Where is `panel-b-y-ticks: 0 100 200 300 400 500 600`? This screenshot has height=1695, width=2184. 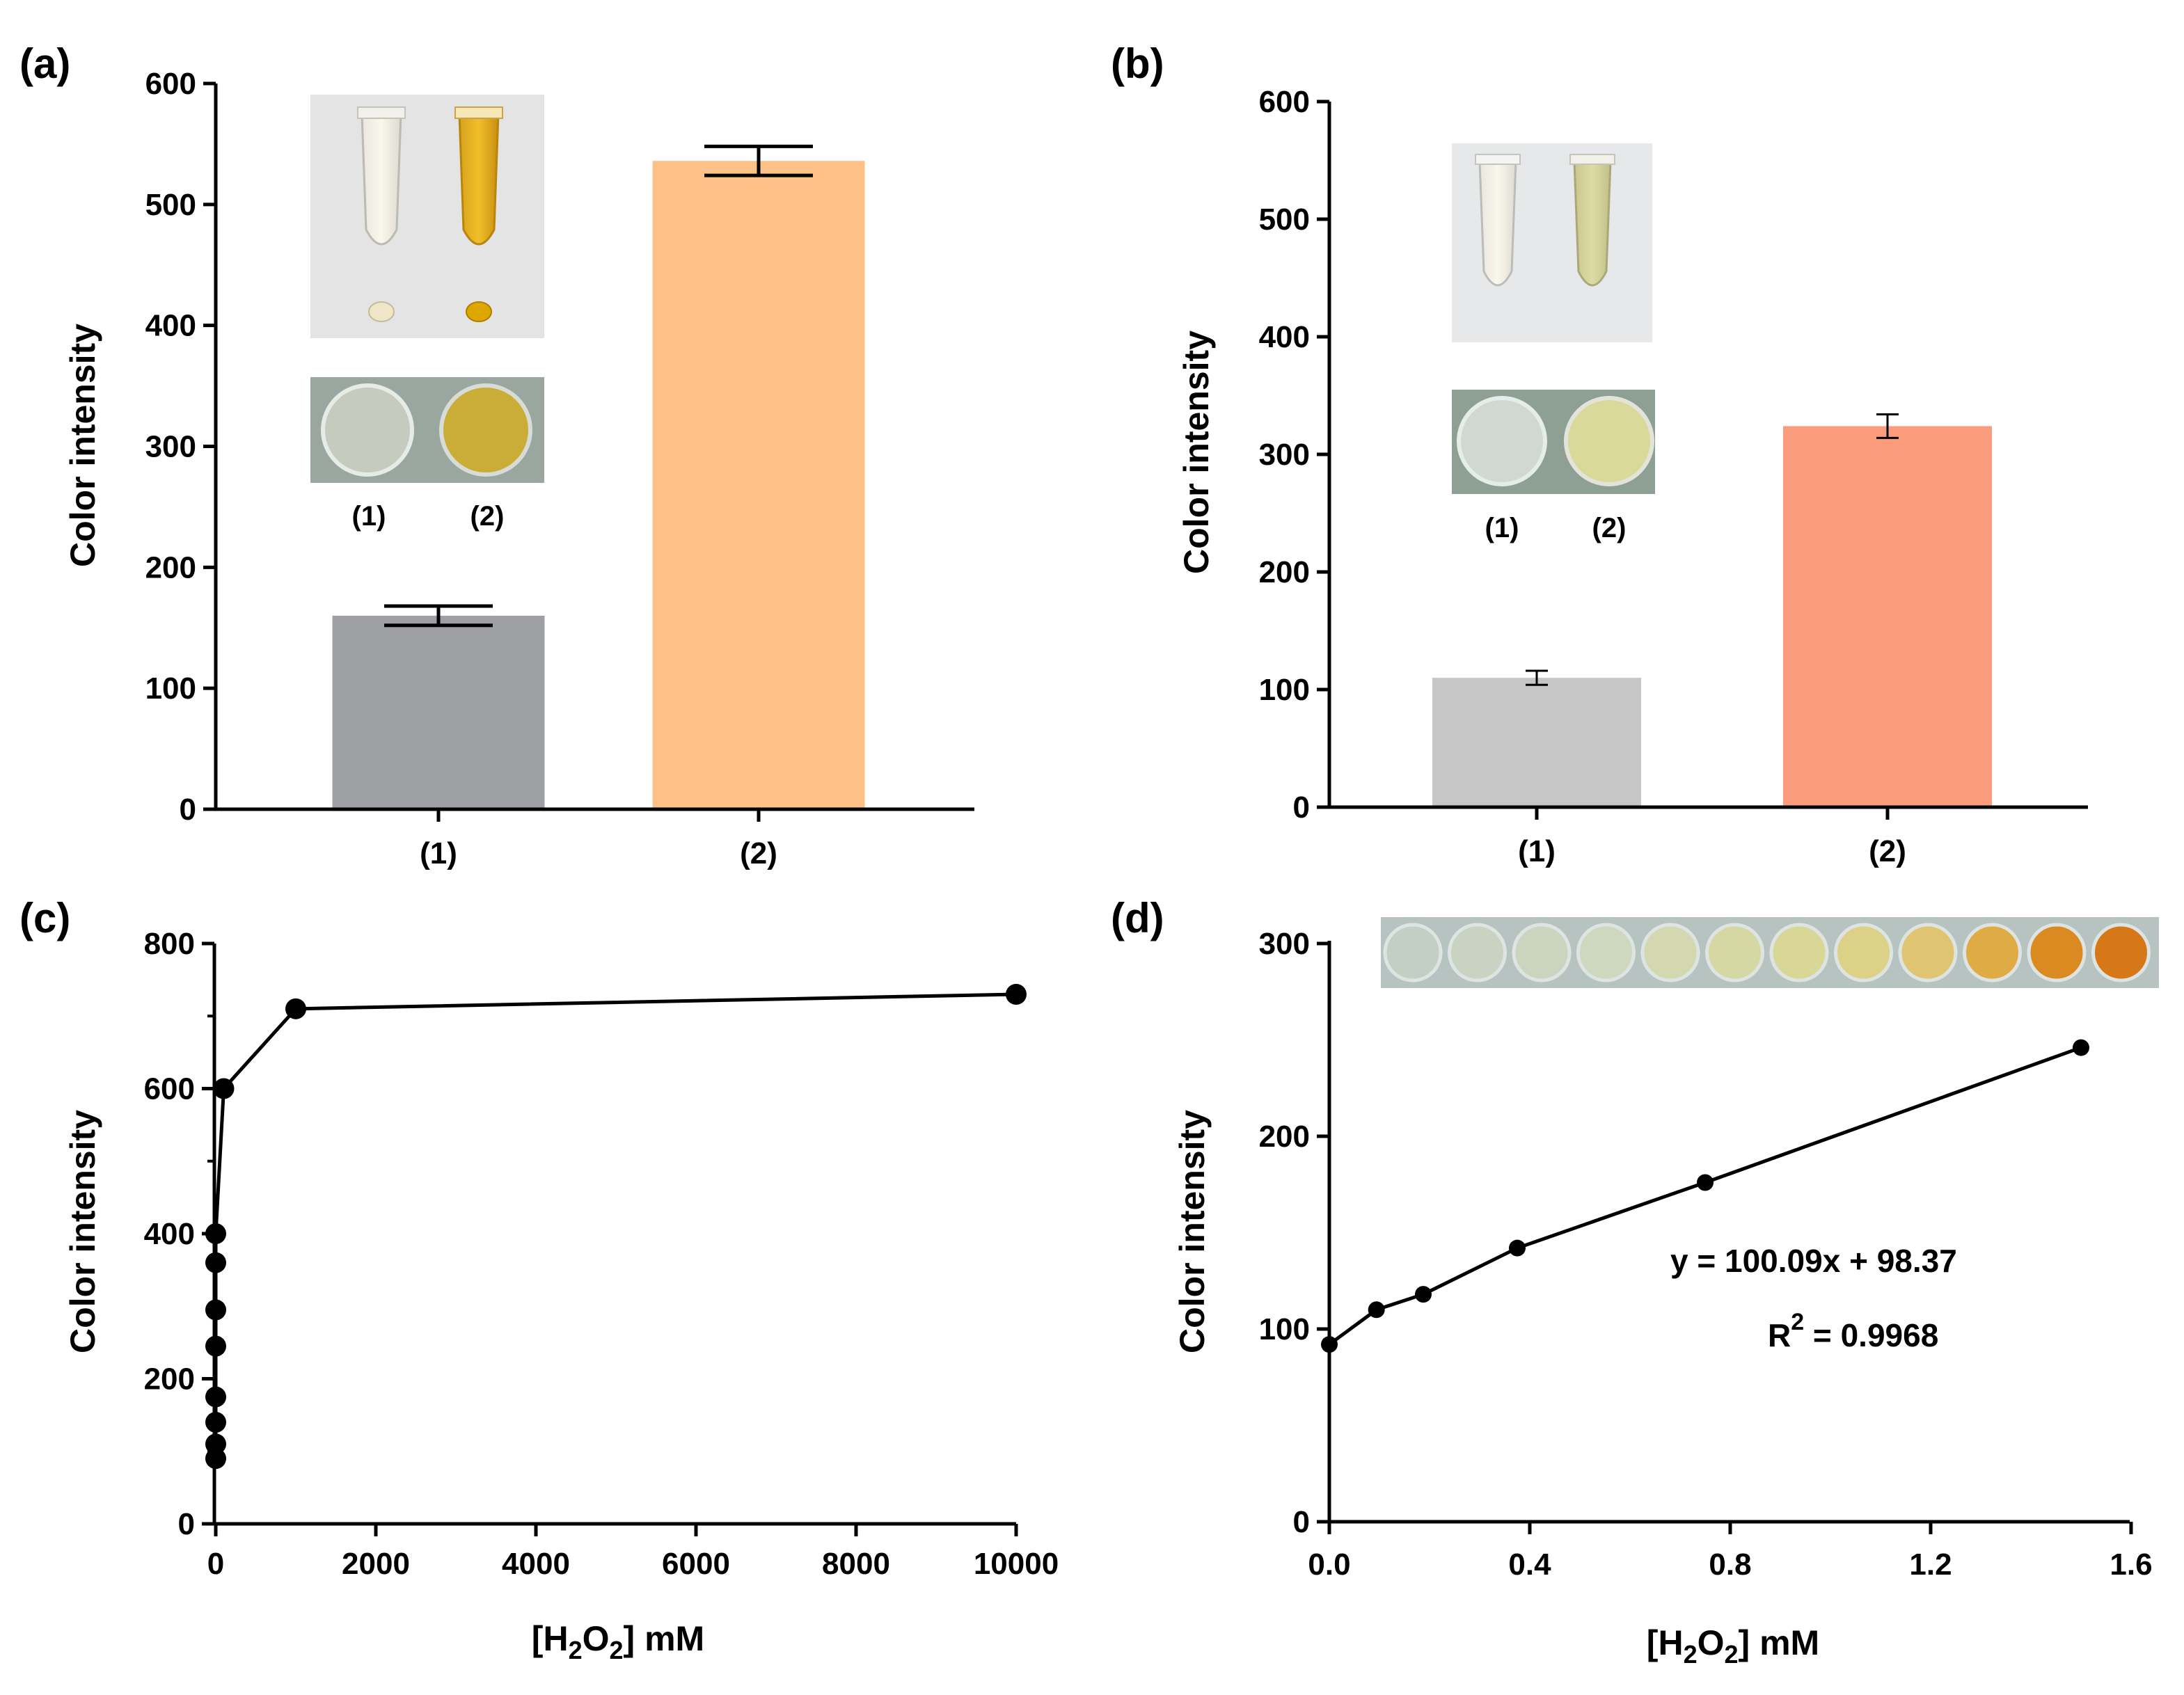 panel-b-y-ticks: 0 100 200 300 400 500 600 is located at coordinates (1294, 455).